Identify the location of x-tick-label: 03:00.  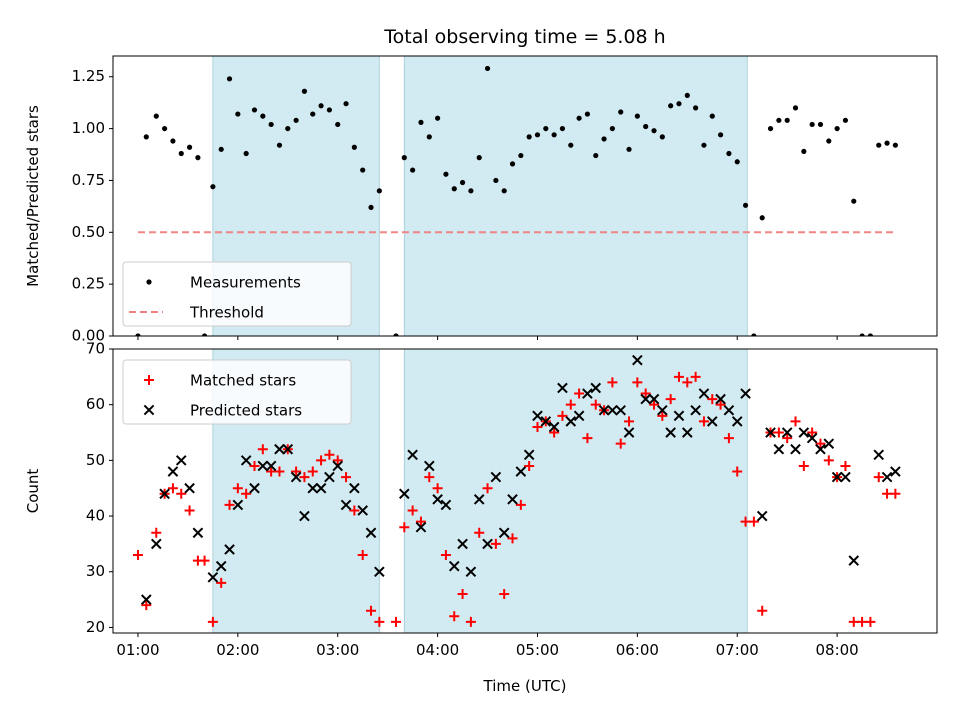
(337, 650).